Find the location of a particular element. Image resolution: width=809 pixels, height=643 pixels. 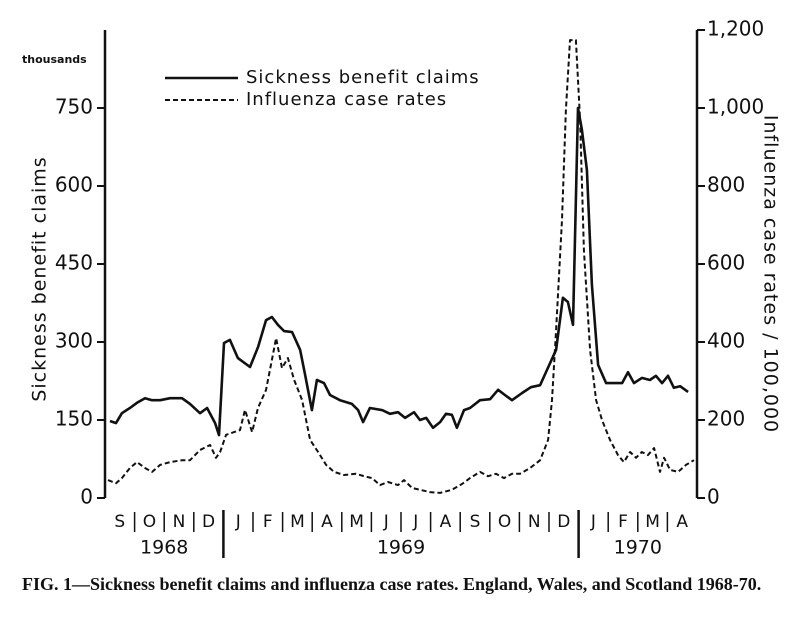

y2-tick-label: 800 is located at coordinates (726, 185).